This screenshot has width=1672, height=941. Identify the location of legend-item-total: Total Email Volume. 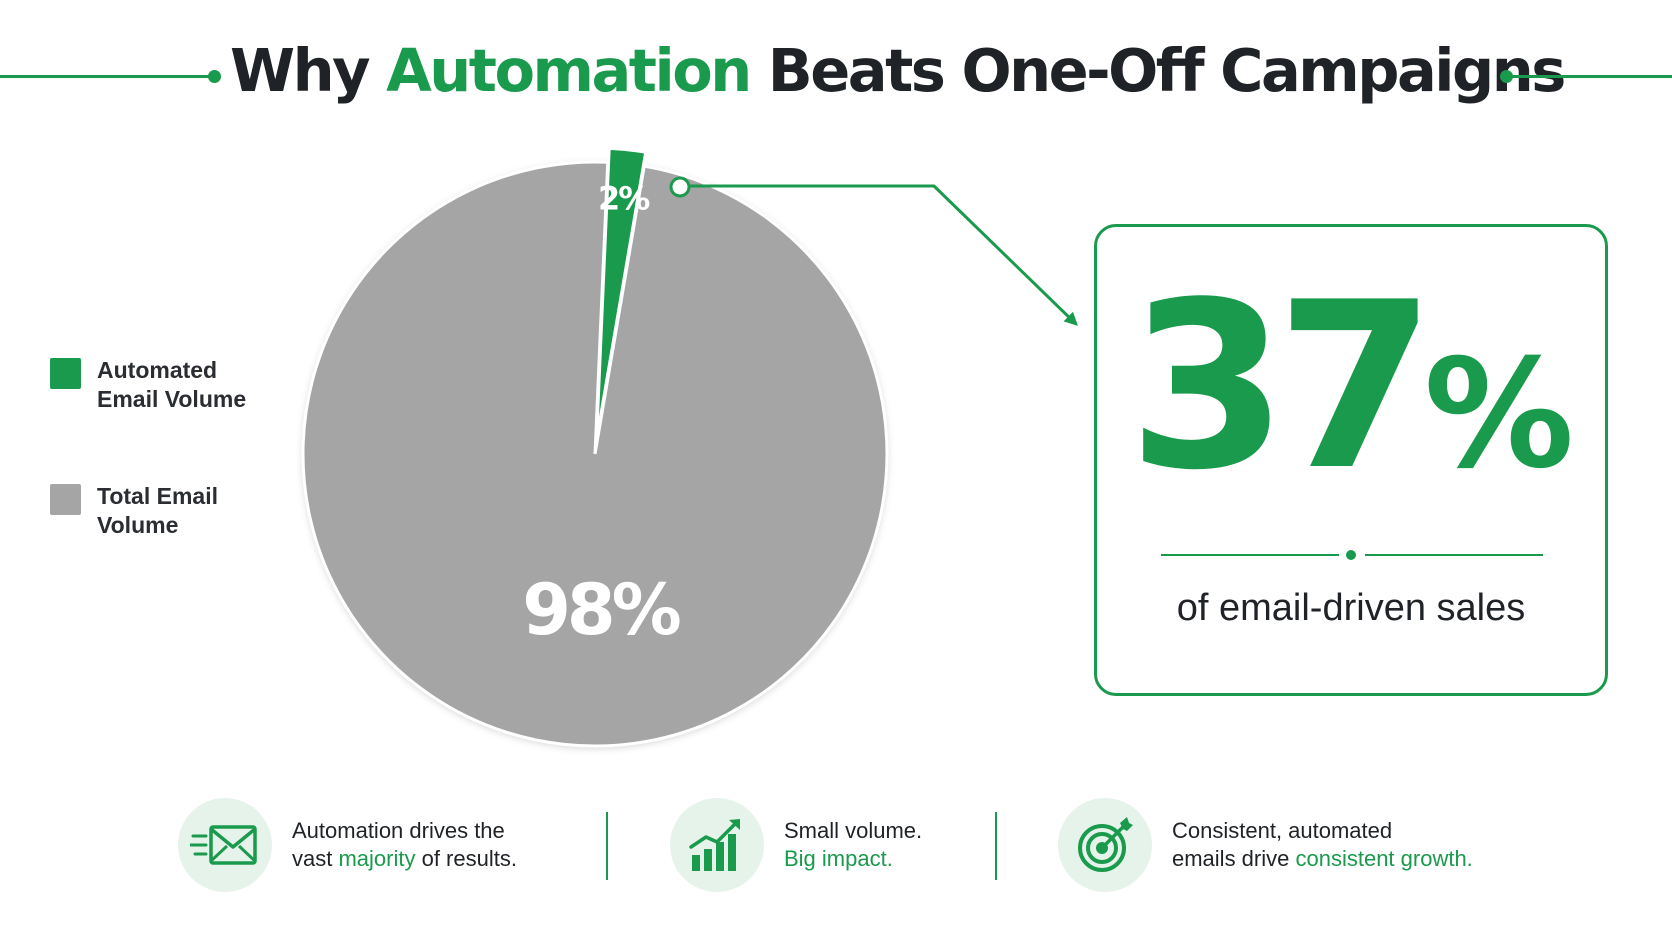
(163, 511).